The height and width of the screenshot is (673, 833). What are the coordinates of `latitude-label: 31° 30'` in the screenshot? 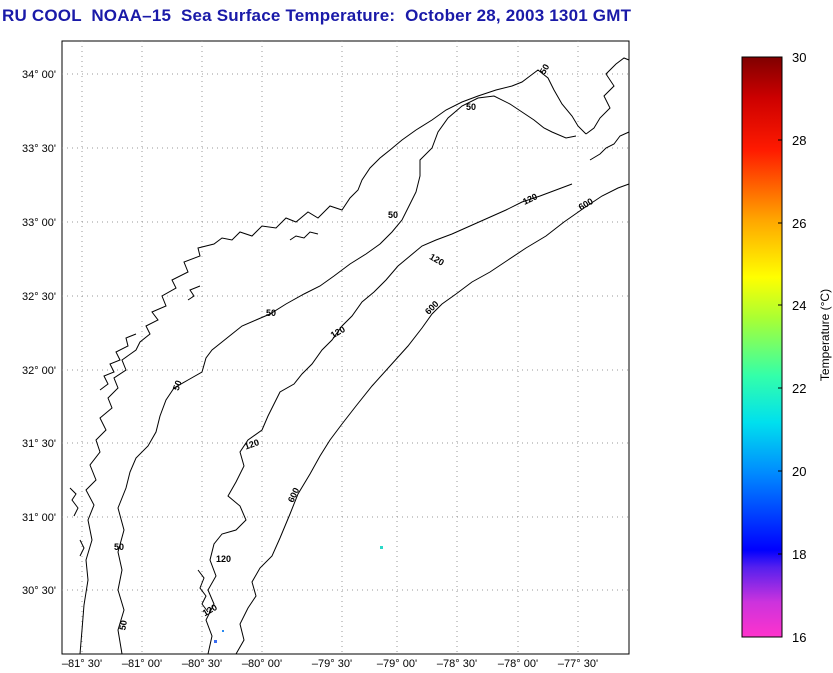 It's located at (39, 444).